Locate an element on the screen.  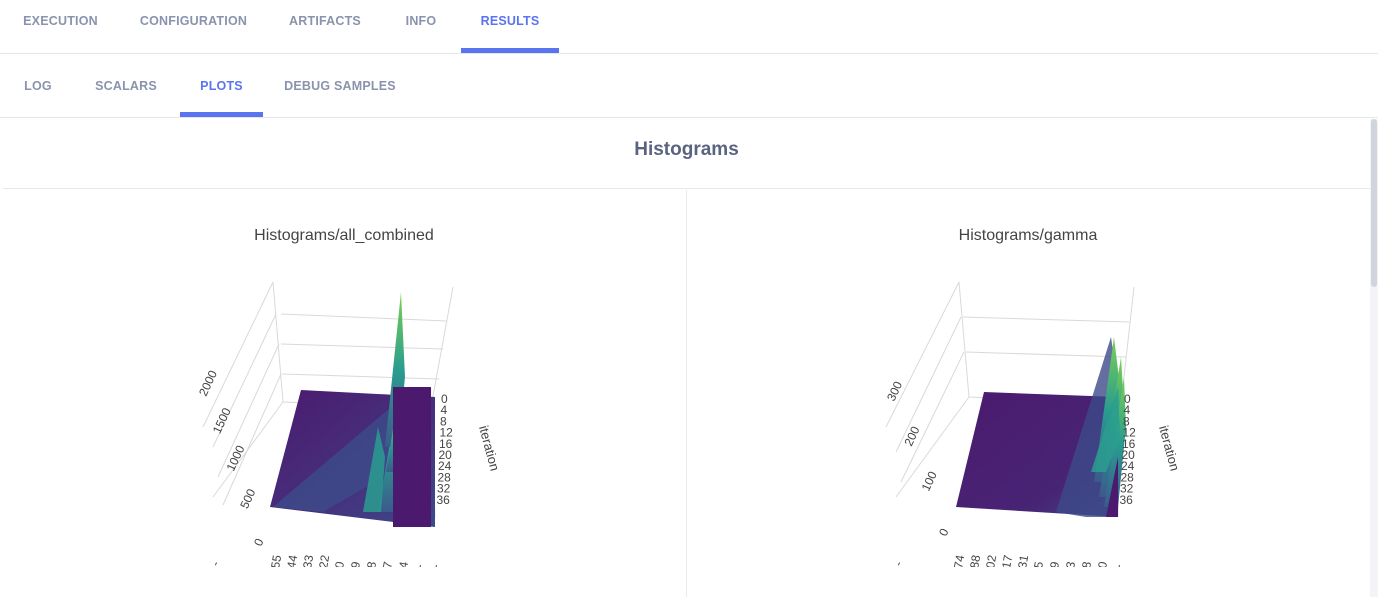
tab-label: CONFIGURATION is located at coordinates (193, 21).